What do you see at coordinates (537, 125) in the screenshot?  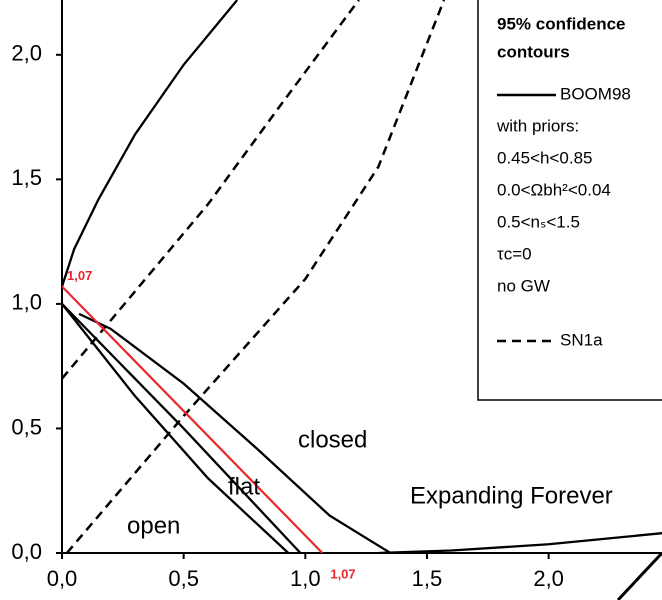 I see `legend-note: with priors:` at bounding box center [537, 125].